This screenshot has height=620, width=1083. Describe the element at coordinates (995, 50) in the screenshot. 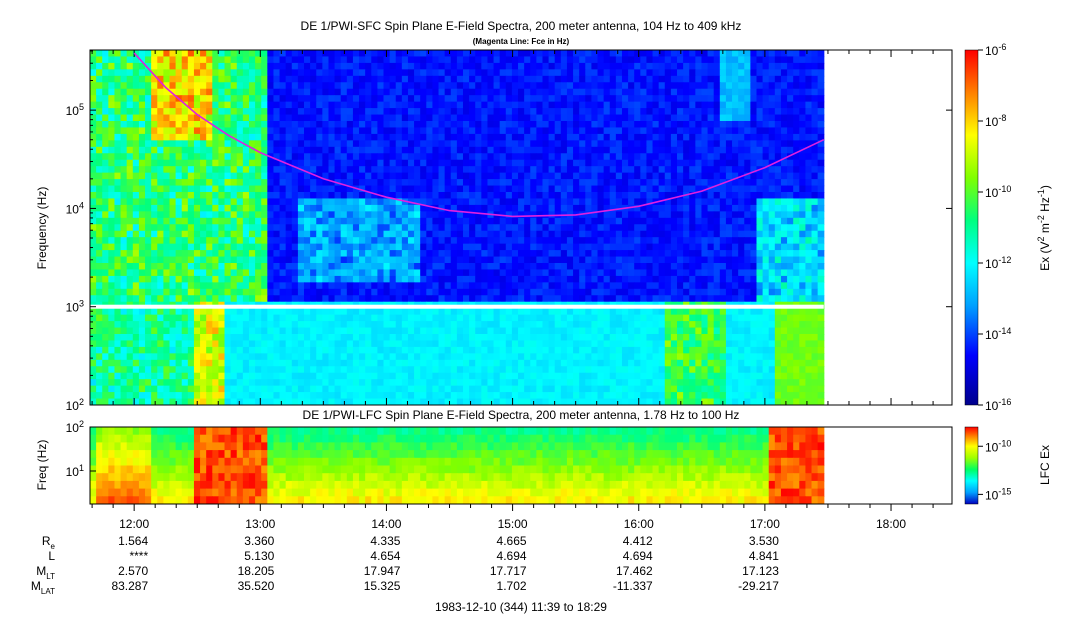

I see `colorbar-tick-label: 10⁻⁶` at that location.